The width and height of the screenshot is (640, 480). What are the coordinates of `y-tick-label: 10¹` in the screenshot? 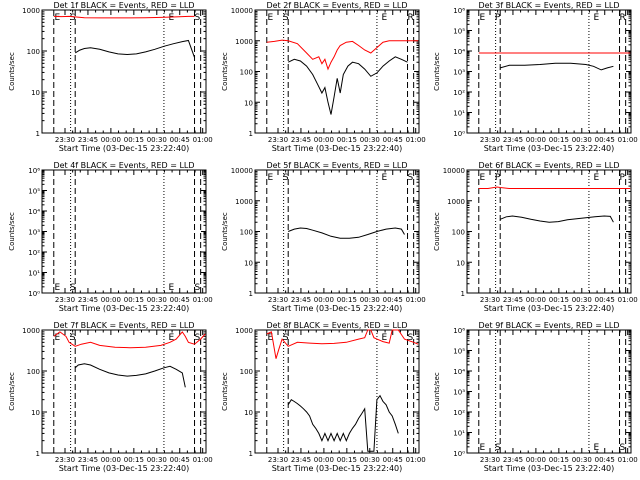 It's located at (34, 274).